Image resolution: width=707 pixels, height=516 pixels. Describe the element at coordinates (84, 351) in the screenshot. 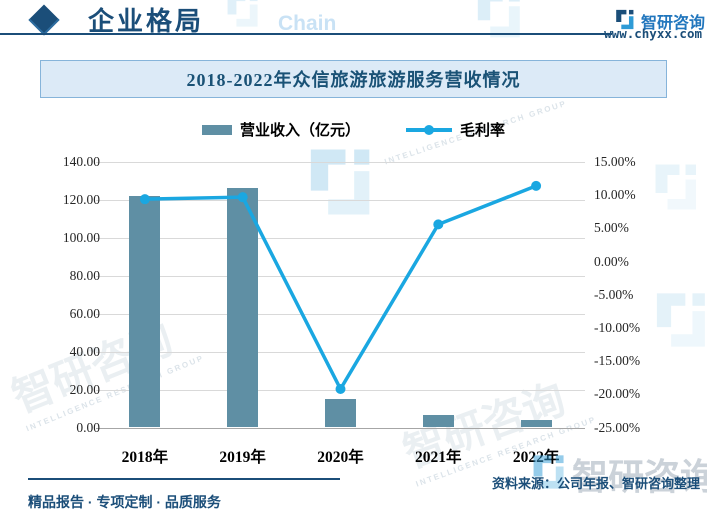

I see `y-axis-left-tick: 40.00` at that location.